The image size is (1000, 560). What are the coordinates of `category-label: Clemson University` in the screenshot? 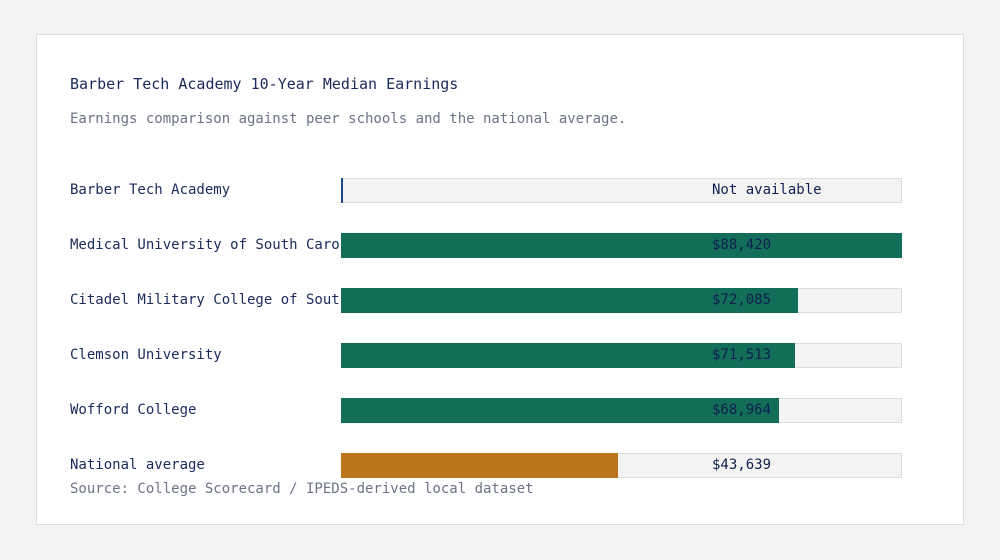 It's located at (146, 355).